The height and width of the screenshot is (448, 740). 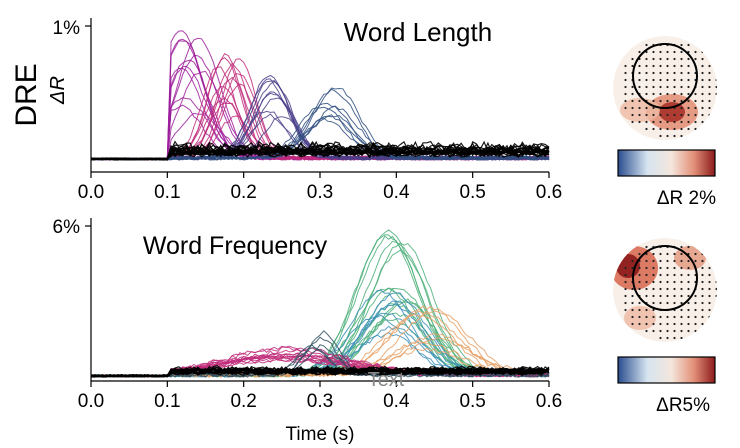 I want to click on panel-1-ytick-label: 1%, so click(x=67, y=28).